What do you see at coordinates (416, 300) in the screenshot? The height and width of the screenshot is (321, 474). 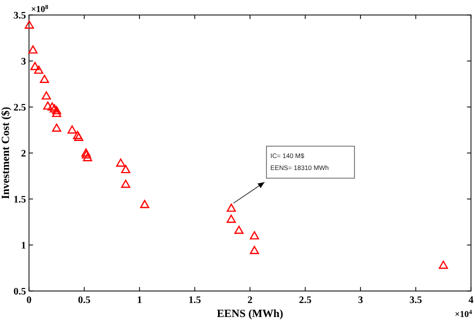 I see `x-tick-label: 3.5` at bounding box center [416, 300].